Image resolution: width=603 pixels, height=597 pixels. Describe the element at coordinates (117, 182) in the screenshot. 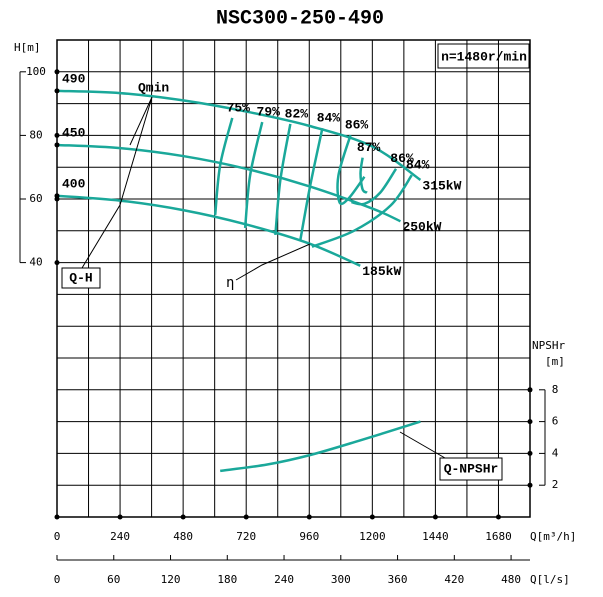

I see `qmin-leader` at that location.